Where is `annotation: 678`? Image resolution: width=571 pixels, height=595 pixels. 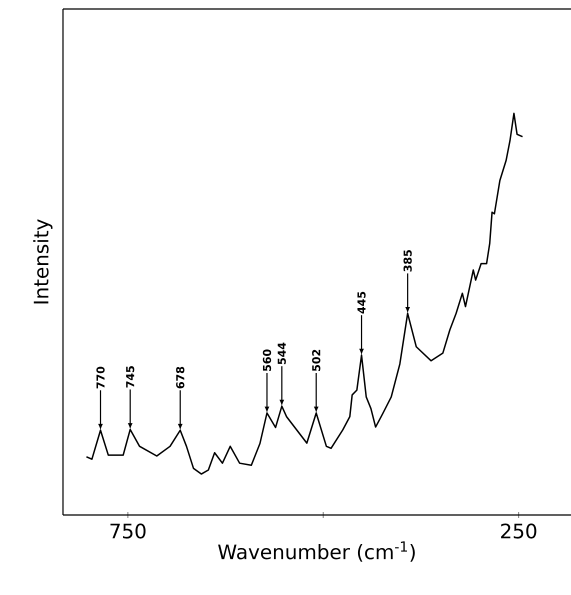 annotation: 678 is located at coordinates (180, 377).